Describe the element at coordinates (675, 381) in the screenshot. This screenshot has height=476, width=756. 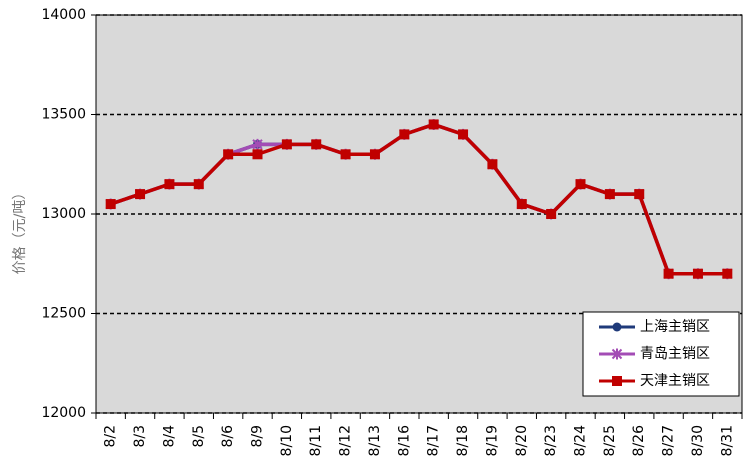
I see `legend-label: 天津主销区` at that location.